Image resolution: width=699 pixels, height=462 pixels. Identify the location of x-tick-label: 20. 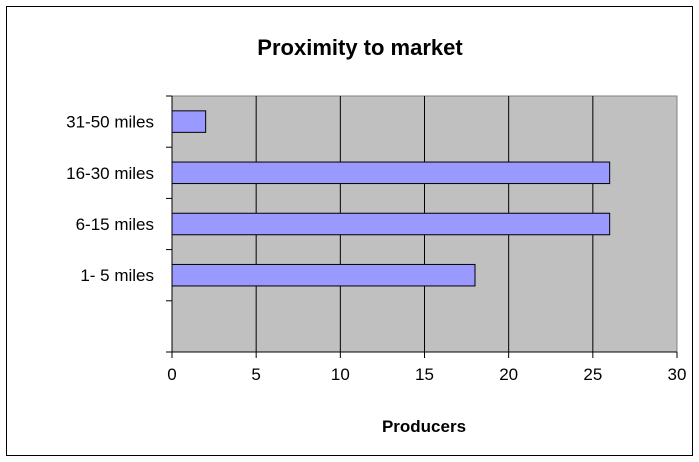
(508, 374).